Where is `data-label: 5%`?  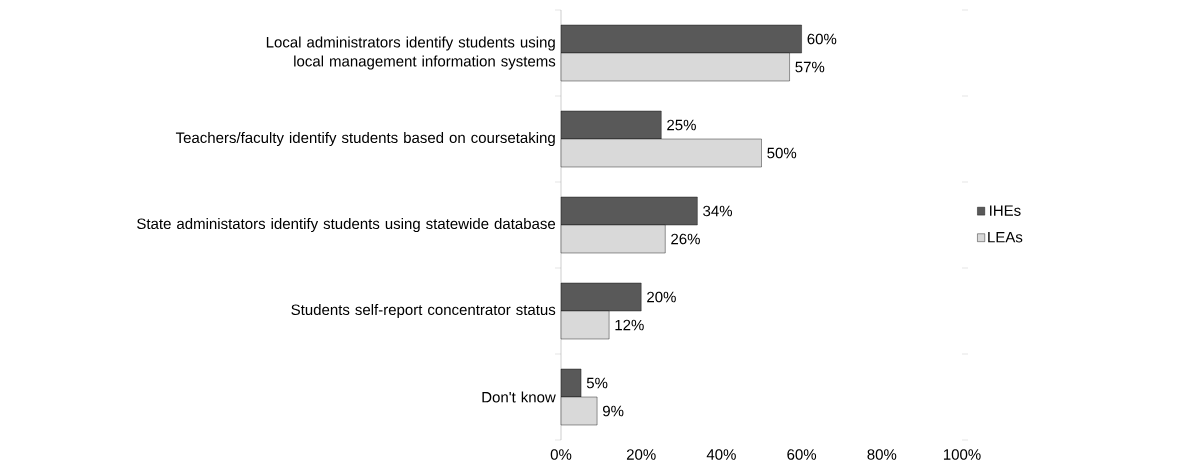
data-label: 5% is located at coordinates (597, 383).